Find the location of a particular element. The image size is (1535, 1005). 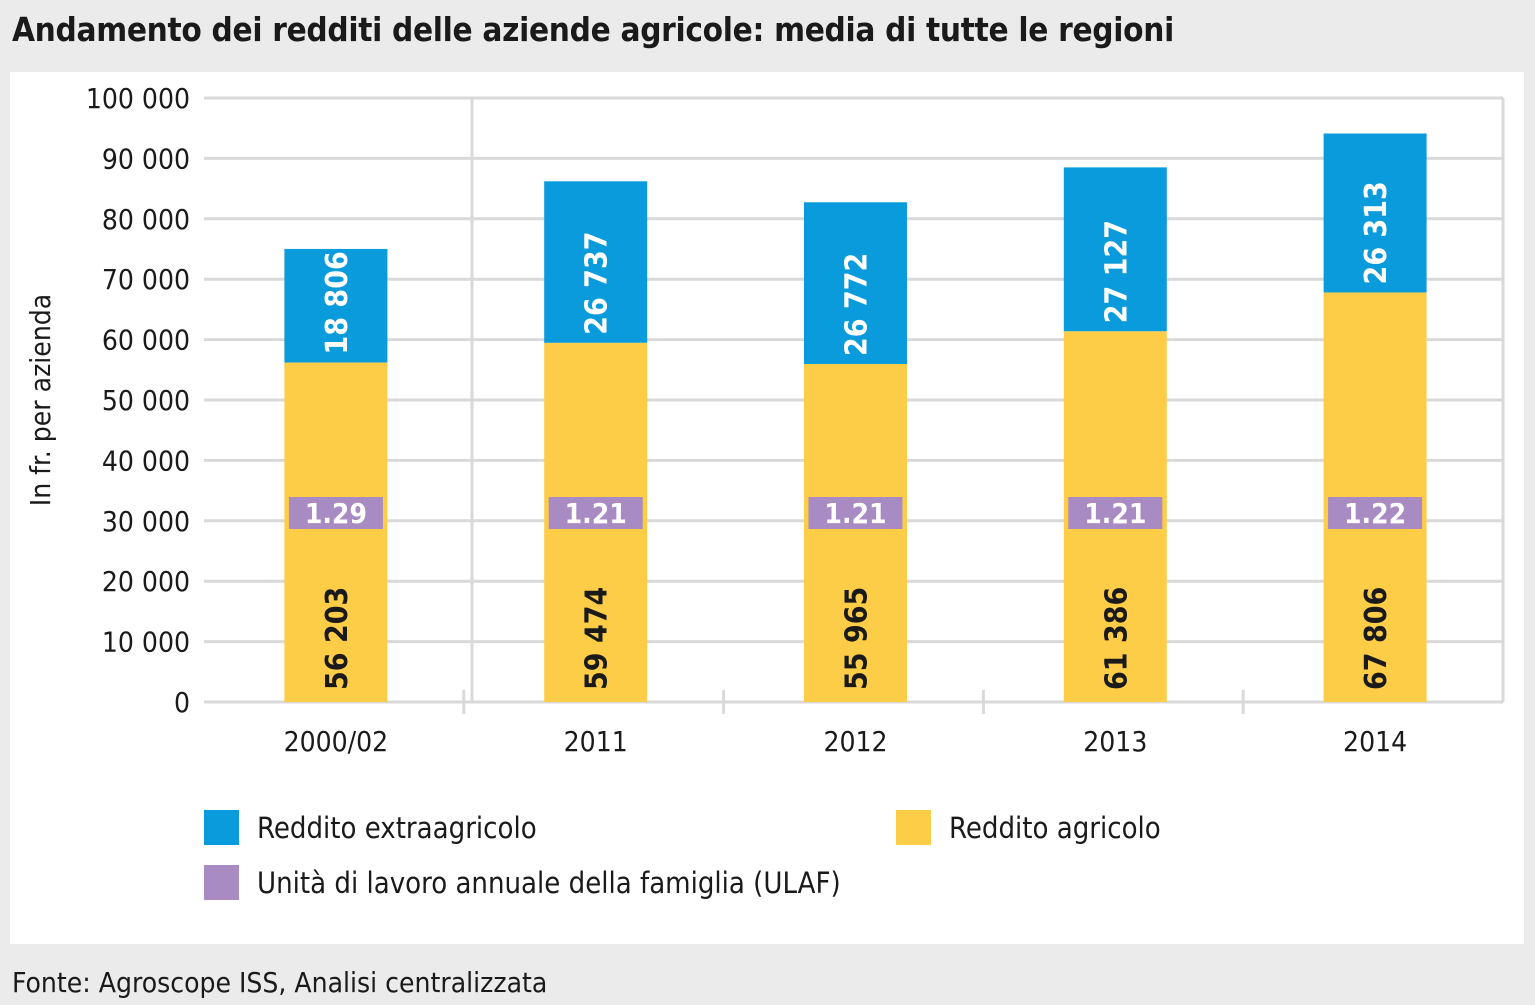

legend-swatch-agricolo is located at coordinates (913, 827).